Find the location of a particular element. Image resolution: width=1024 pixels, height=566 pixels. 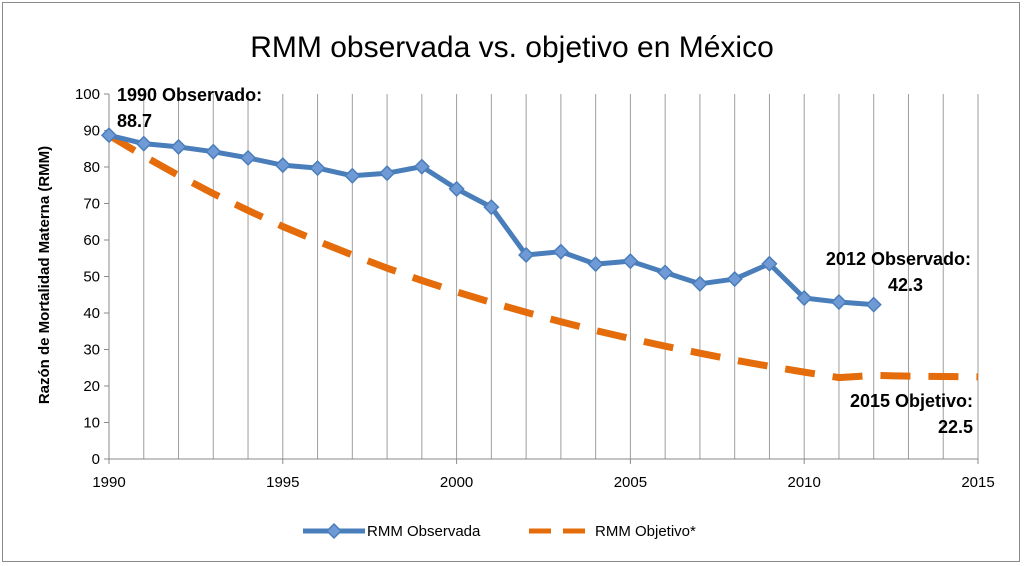

x-tick-label: 1995 is located at coordinates (282, 482).